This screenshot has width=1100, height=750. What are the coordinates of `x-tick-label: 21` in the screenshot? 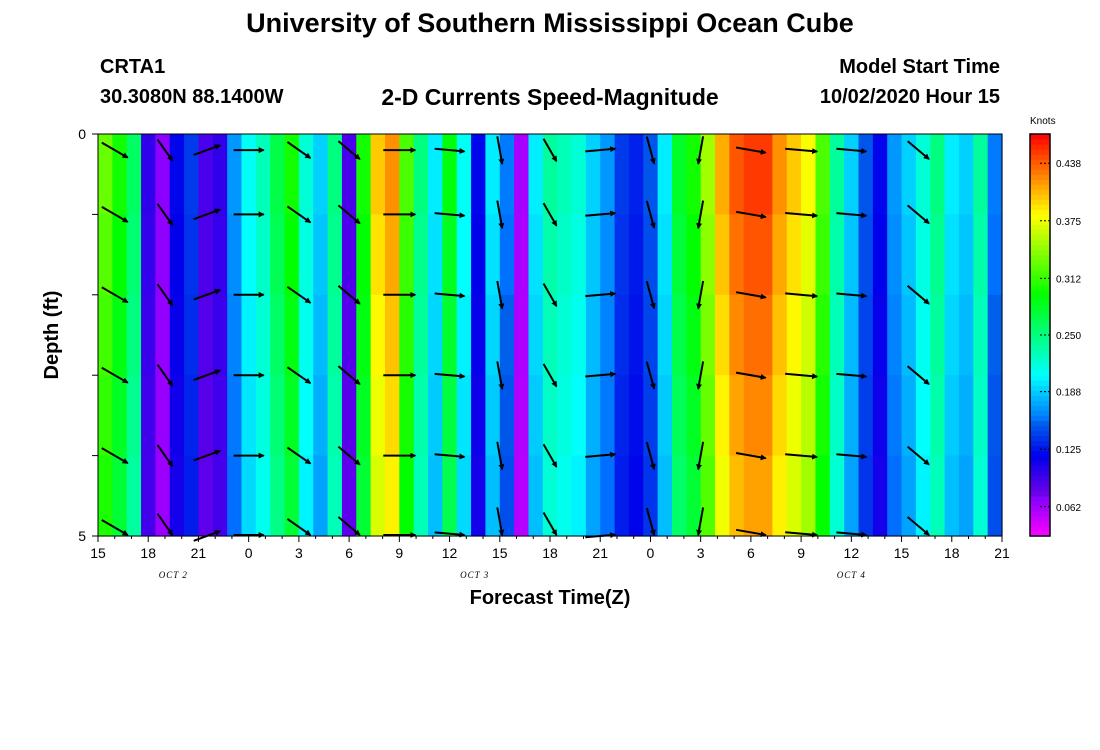 It's located at (199, 553).